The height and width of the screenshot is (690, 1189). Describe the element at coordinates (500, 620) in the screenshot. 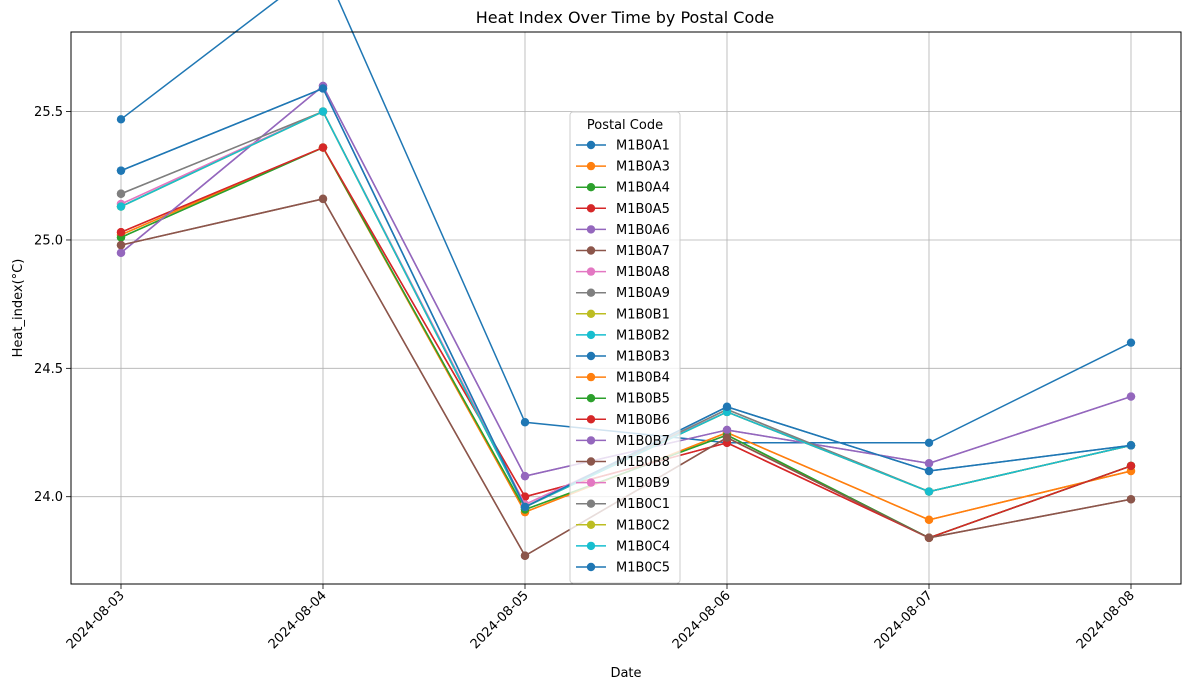

I see `x-tick-label: 2024-08-05` at that location.